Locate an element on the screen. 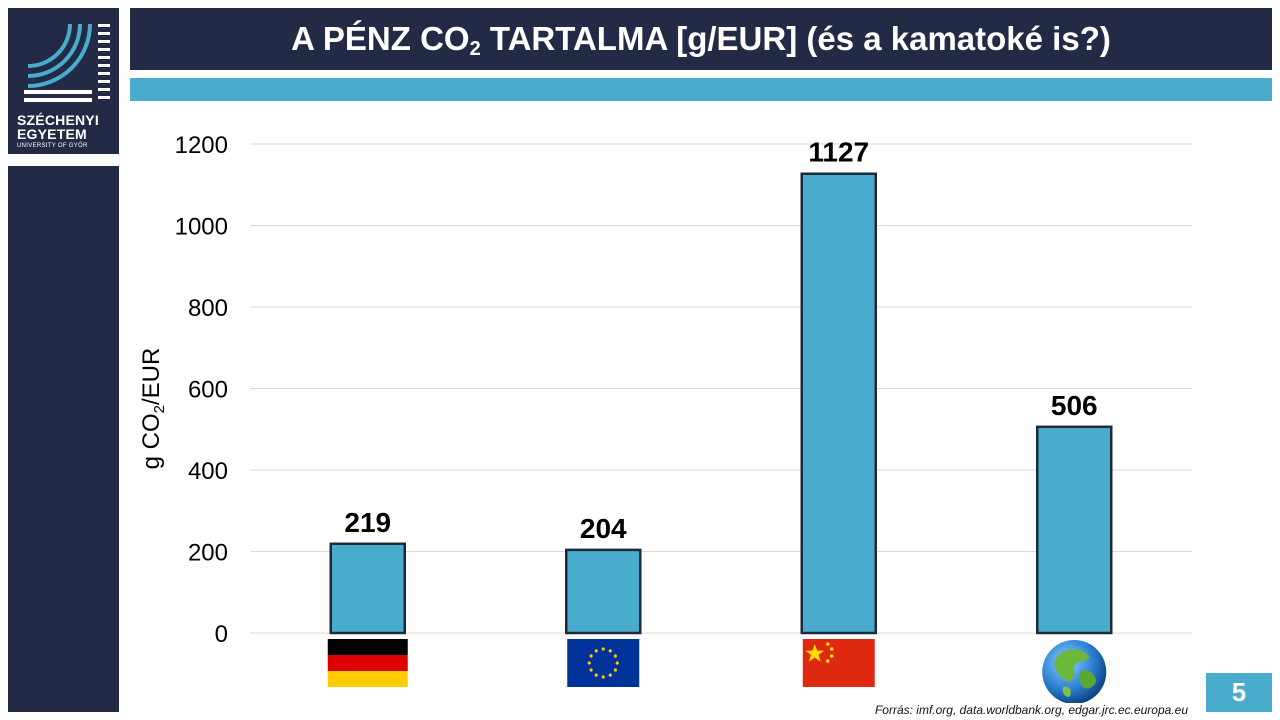  eu-flag-icon is located at coordinates (603, 663).